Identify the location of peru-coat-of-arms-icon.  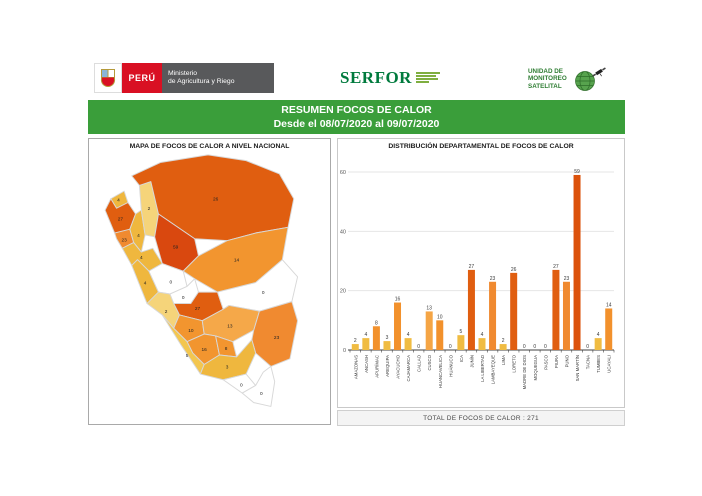
(108, 78).